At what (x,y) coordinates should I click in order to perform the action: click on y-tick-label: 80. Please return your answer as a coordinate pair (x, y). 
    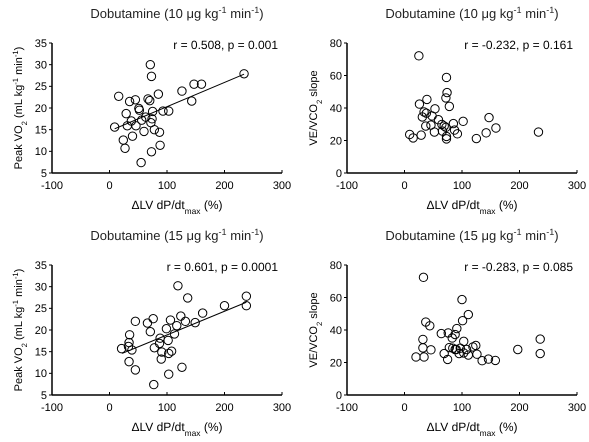
    Looking at the image, I should click on (336, 44).